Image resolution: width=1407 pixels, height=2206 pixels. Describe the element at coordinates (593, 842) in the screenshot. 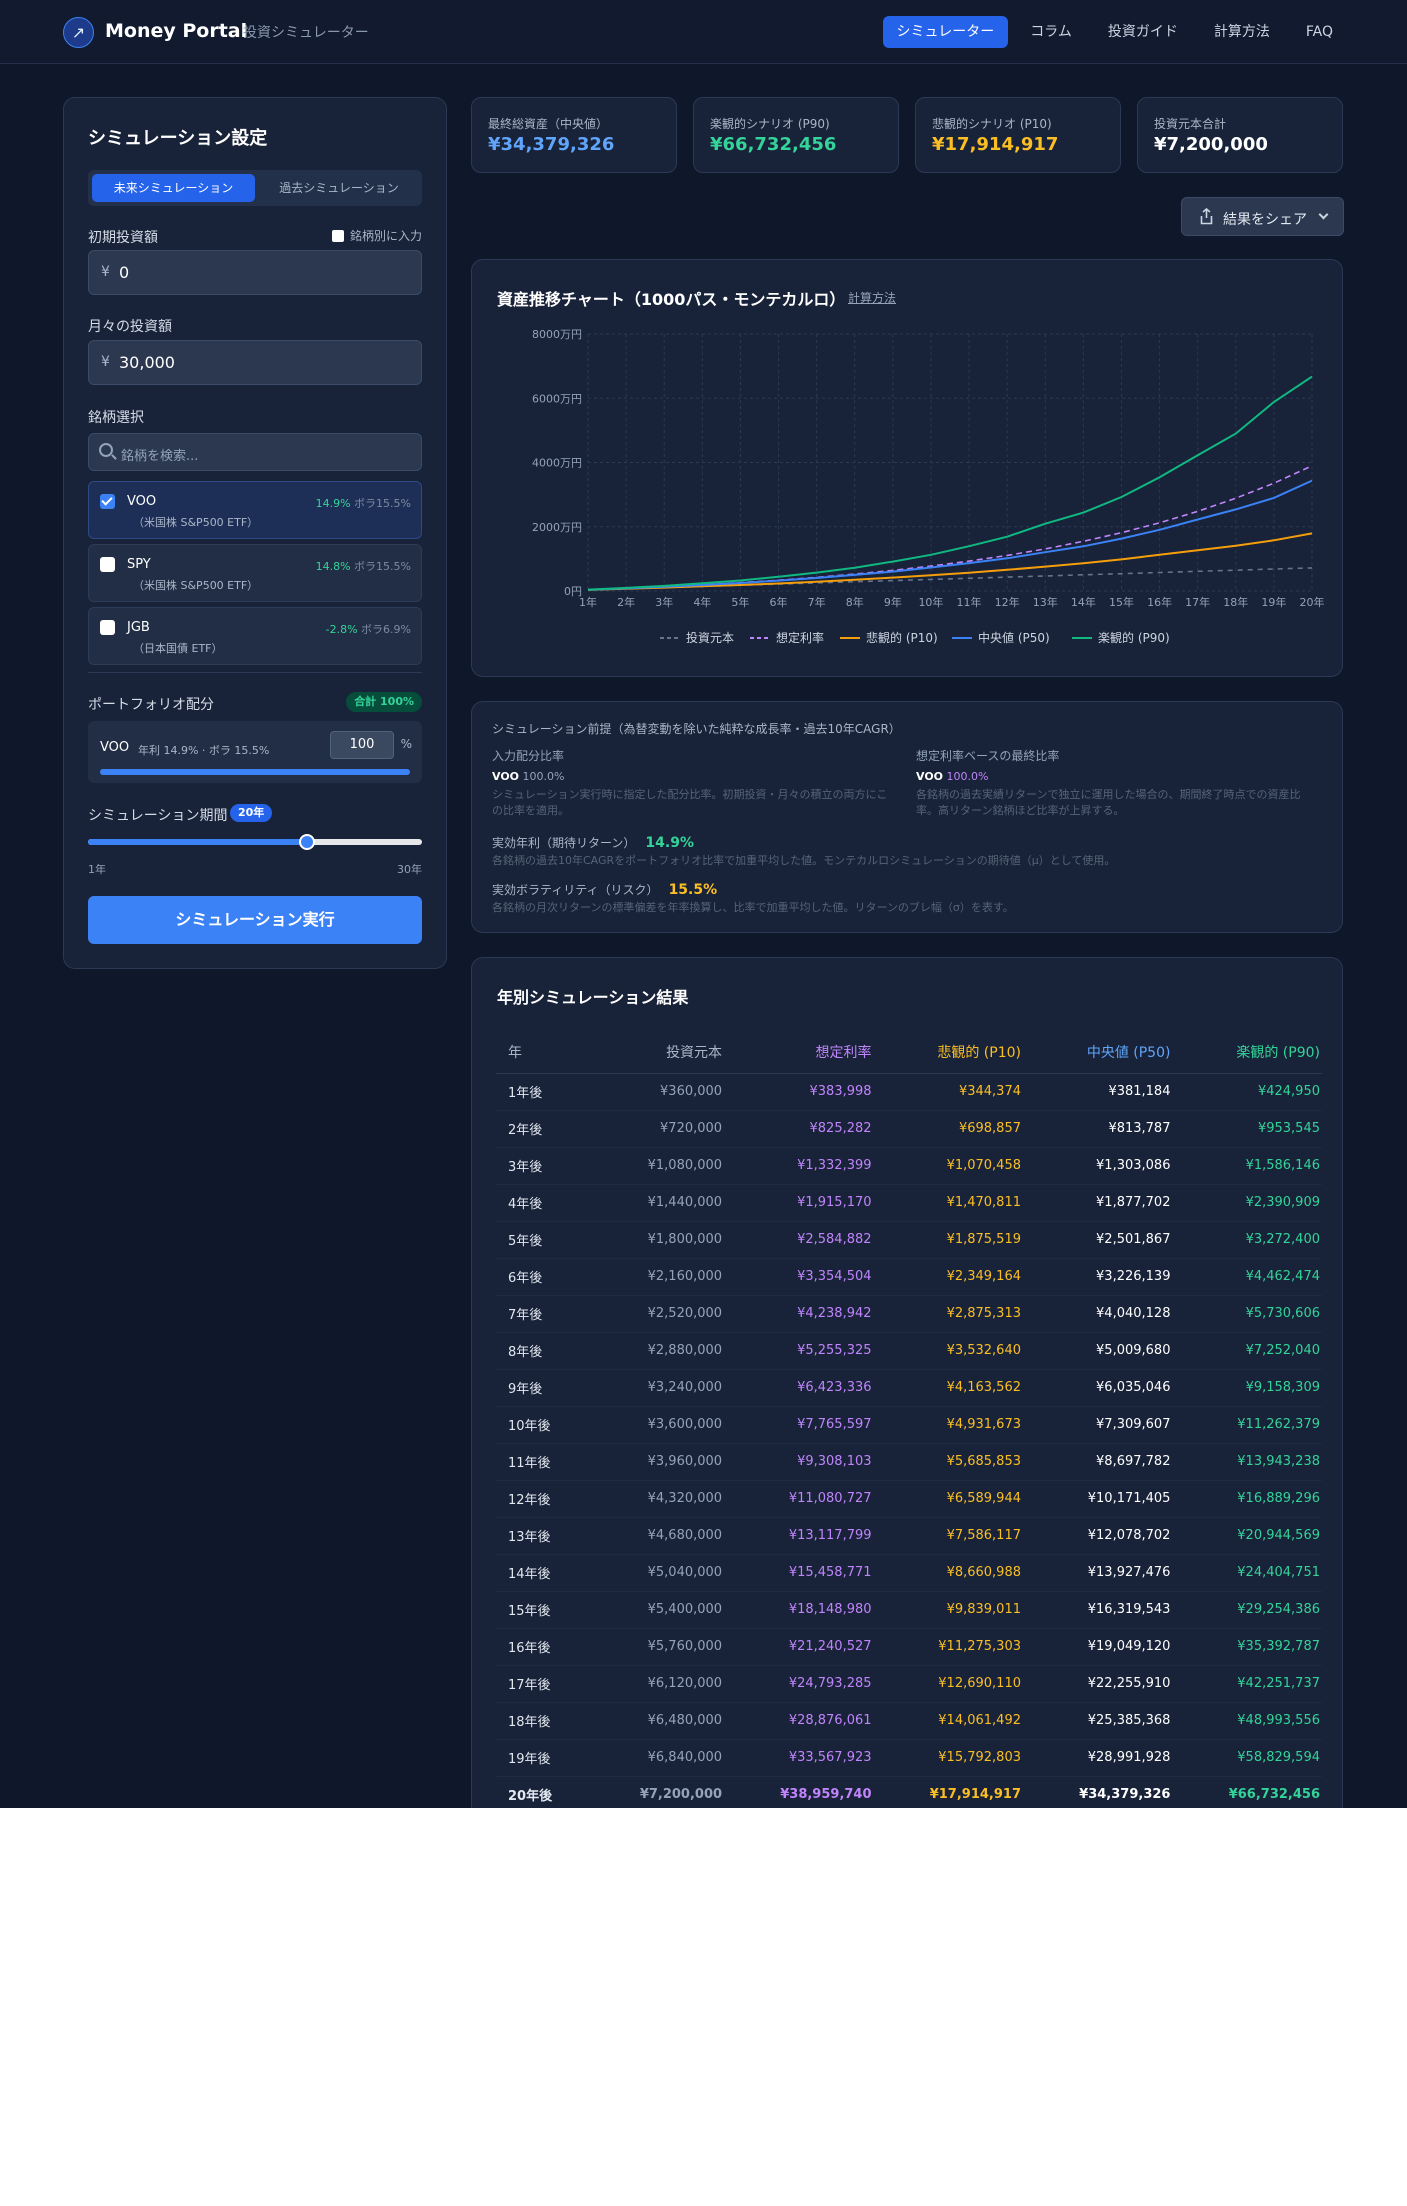

I see `expected-return-line: 実効年利（期待リターン） 14.9%` at that location.